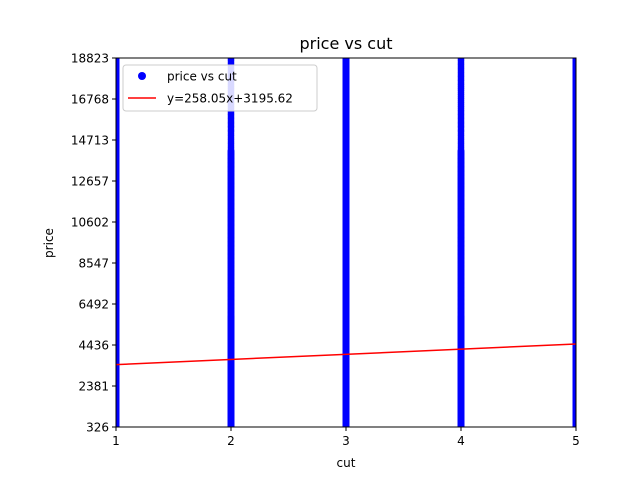 This screenshot has height=480, width=640. I want to click on legend-marker-scatter, so click(142, 76).